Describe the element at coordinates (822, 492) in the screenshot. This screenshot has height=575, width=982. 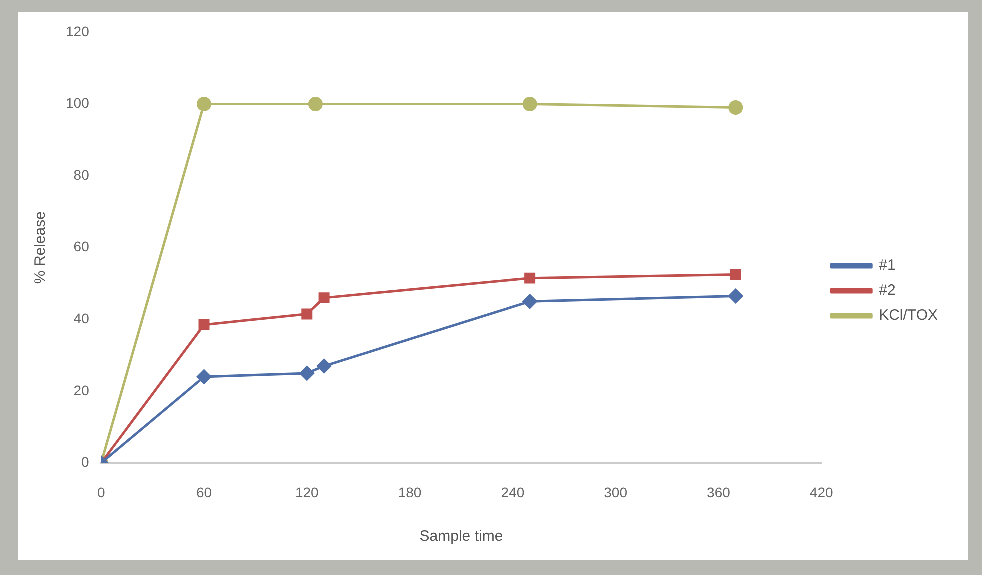
I see `x-tick-label: 420` at that location.